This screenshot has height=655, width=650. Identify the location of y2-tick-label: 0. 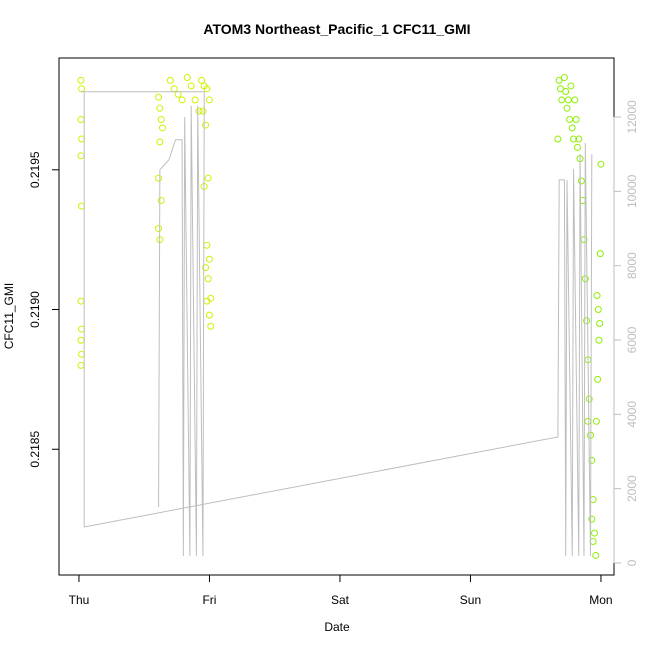
(632, 562).